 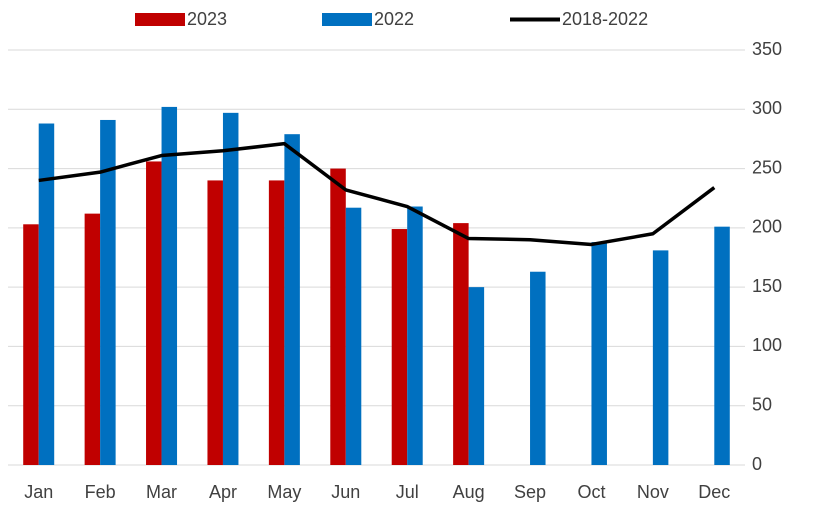 I want to click on x-tick-label: Apr, so click(x=223, y=492).